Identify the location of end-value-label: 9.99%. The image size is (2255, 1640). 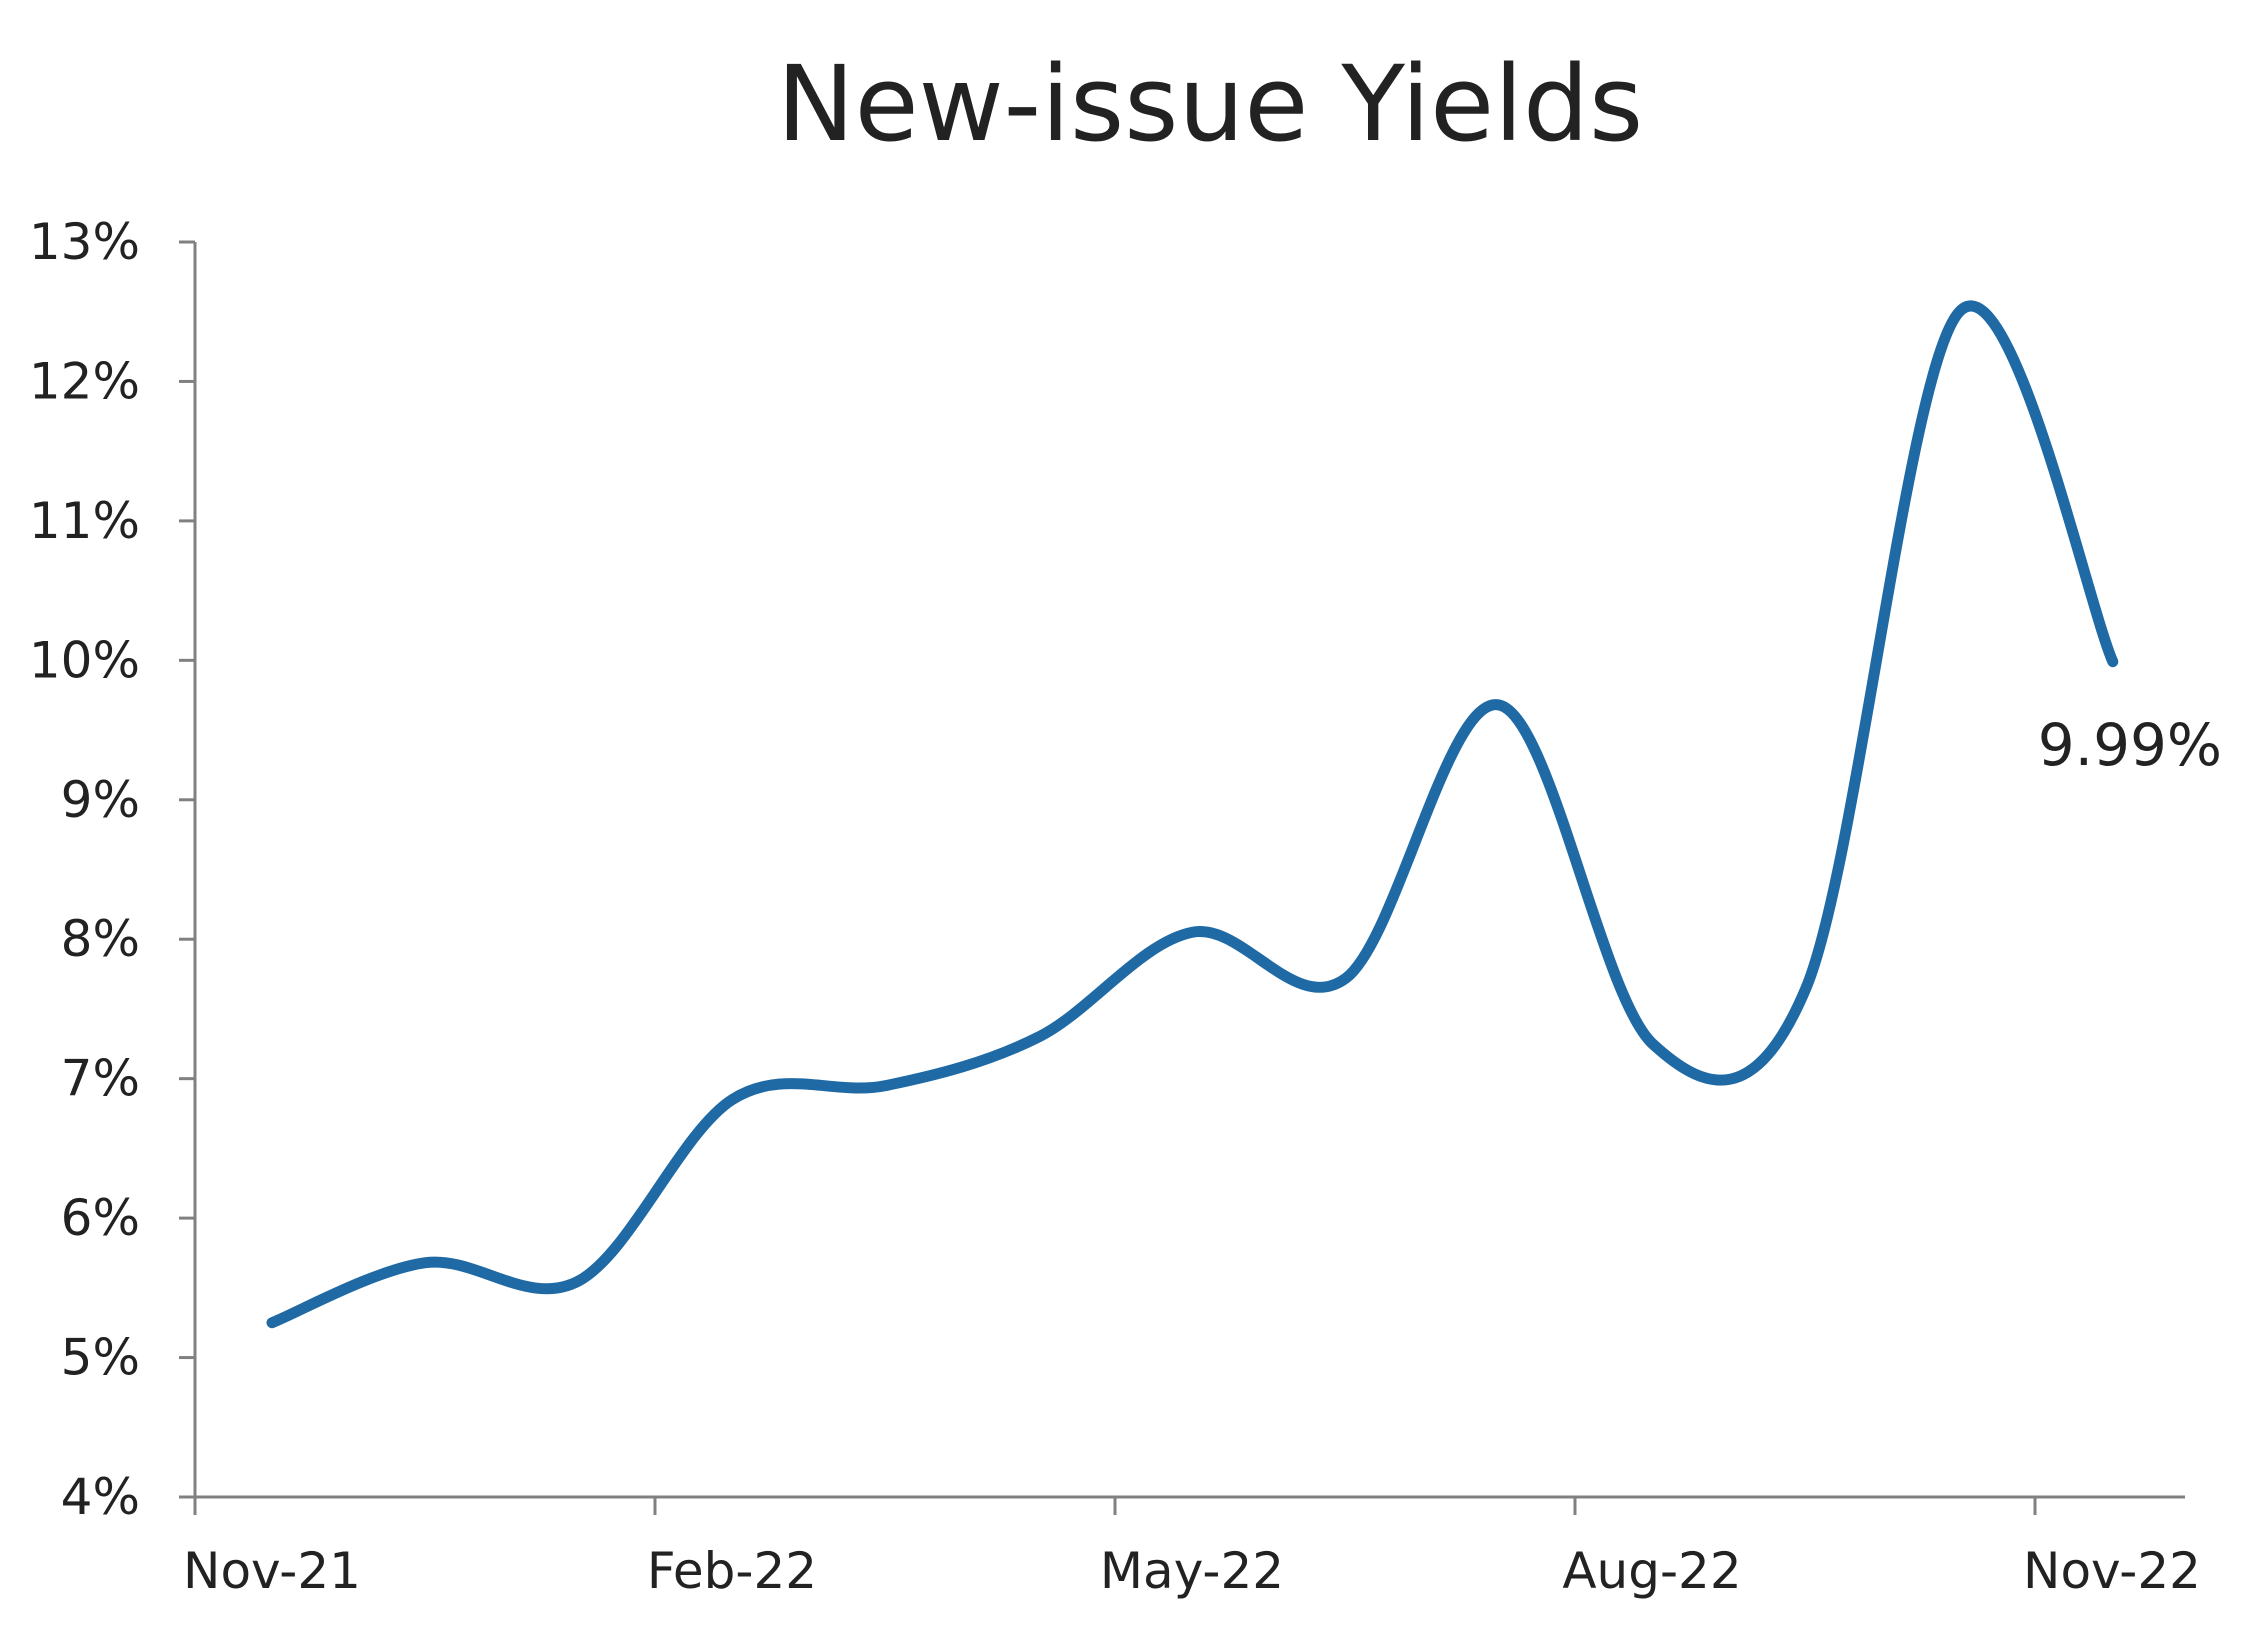
(2130, 745).